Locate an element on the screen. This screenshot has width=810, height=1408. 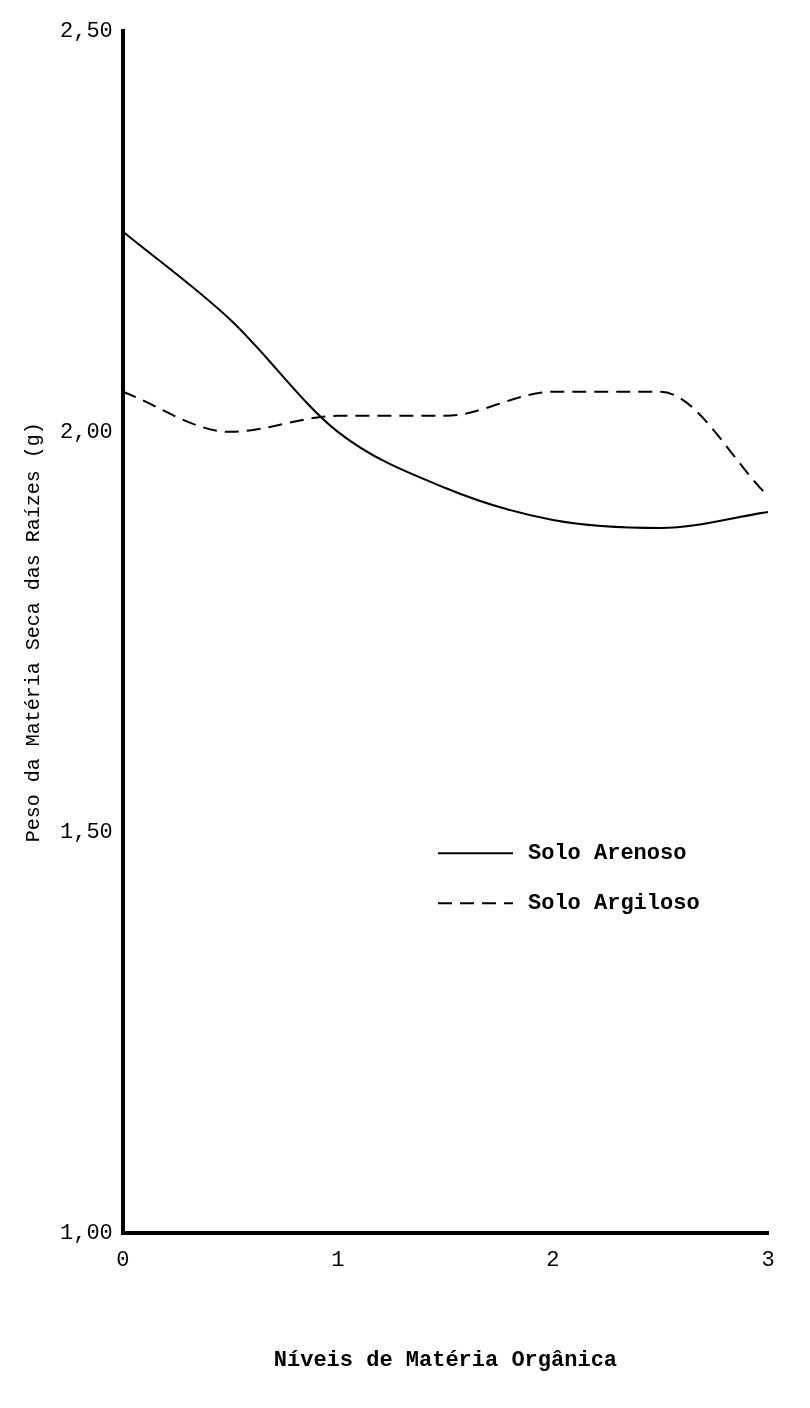
x-axis-title: Níveis de Matéria Orgânica is located at coordinates (445, 1361).